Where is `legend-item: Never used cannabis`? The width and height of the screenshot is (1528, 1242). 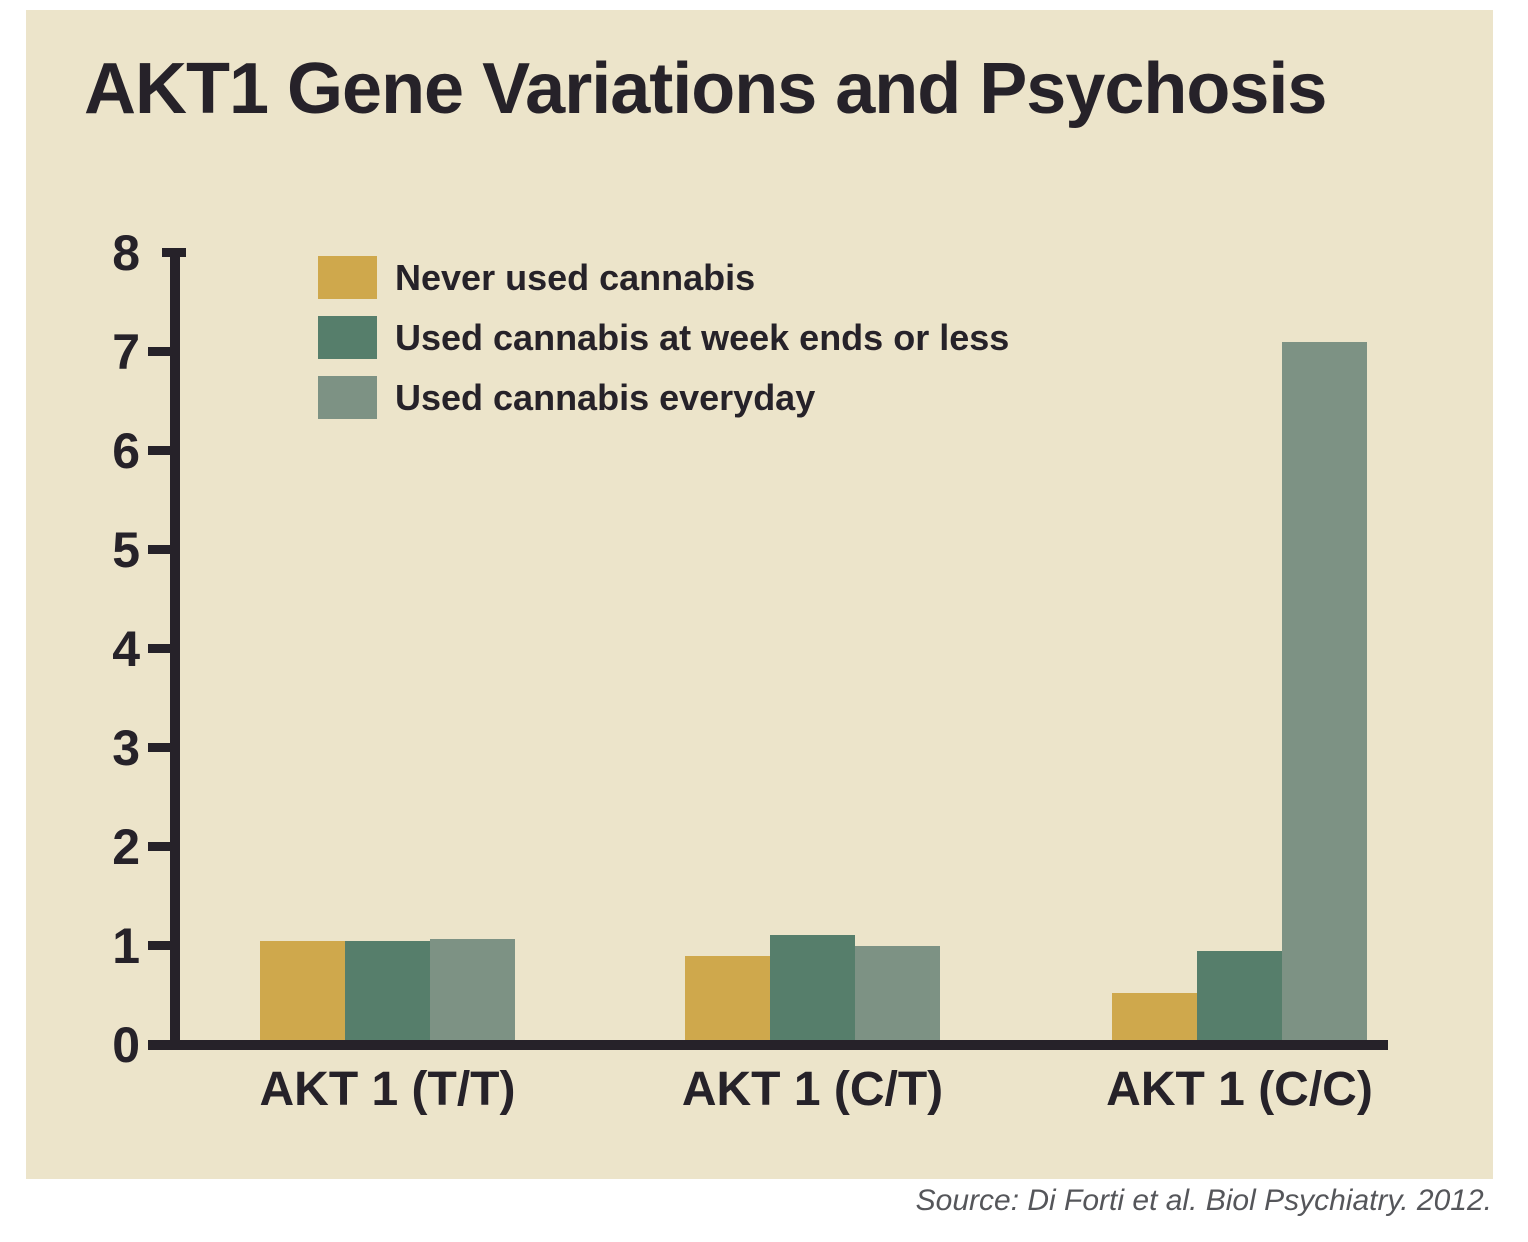 legend-item: Never used cannabis is located at coordinates (663, 277).